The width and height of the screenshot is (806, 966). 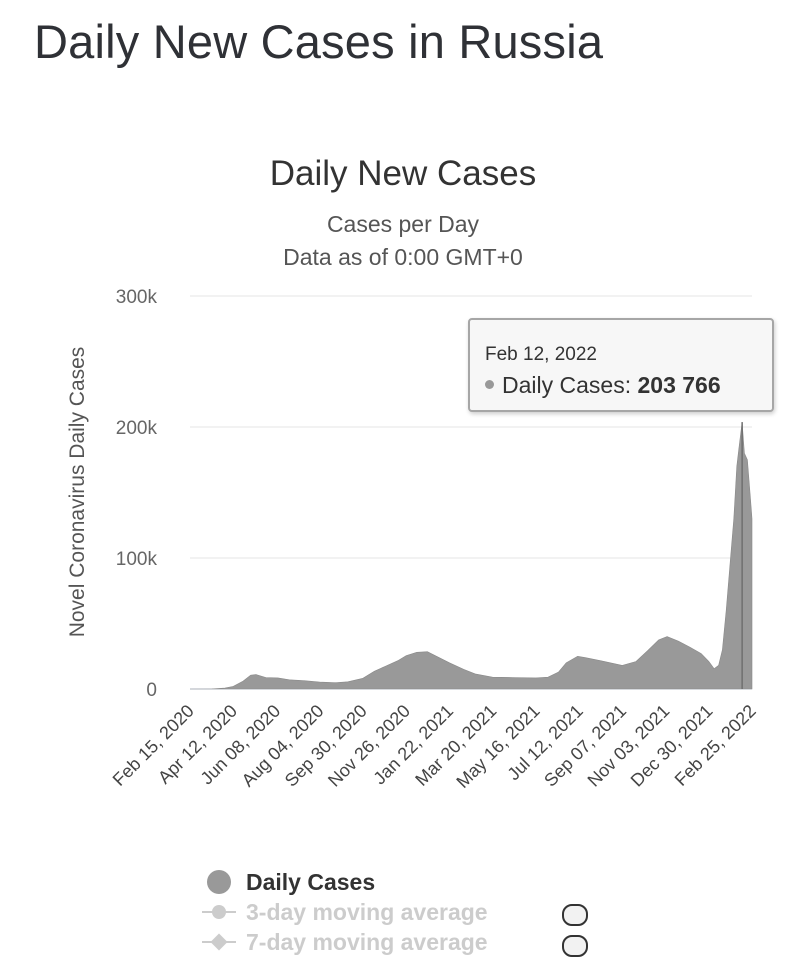 What do you see at coordinates (403, 224) in the screenshot?
I see `chart-subtitle: Cases per Day` at bounding box center [403, 224].